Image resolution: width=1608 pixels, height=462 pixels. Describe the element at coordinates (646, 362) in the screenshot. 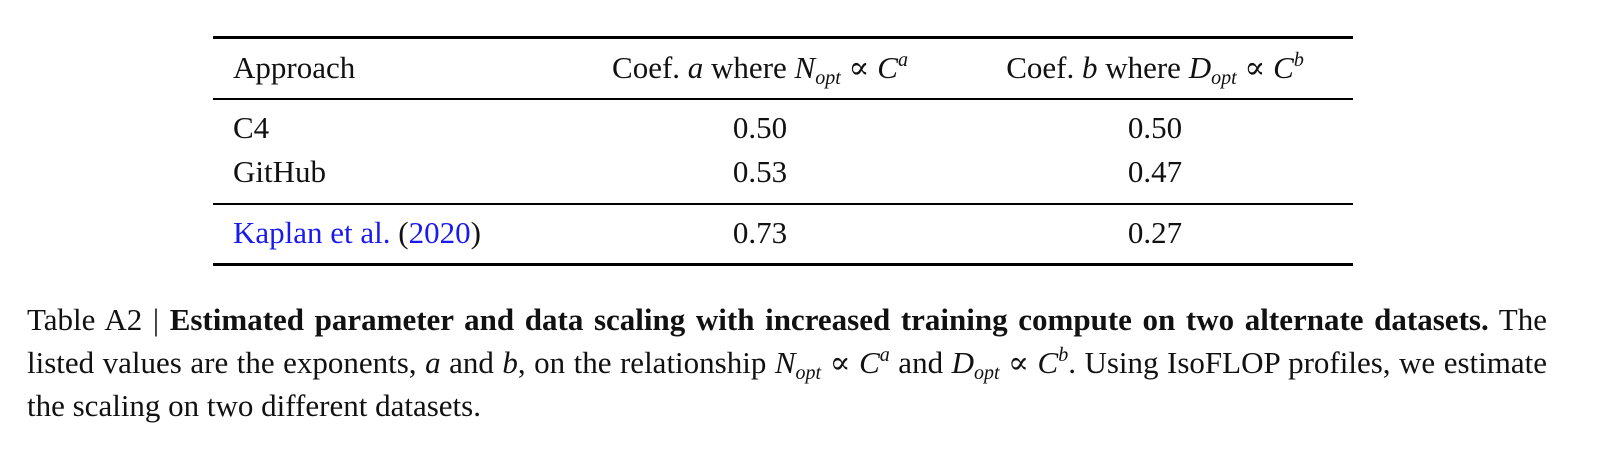

I see `text: , on the relationship` at that location.